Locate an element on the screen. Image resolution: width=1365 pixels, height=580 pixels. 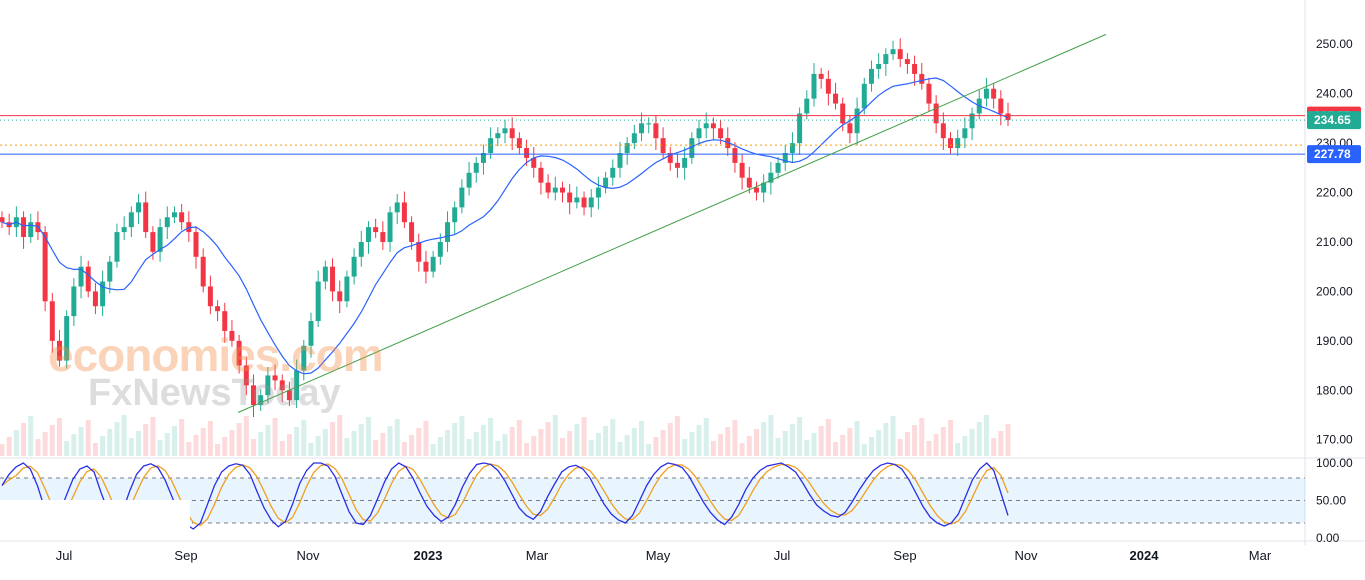
price-tick-label: 250.00 is located at coordinates (1334, 44).